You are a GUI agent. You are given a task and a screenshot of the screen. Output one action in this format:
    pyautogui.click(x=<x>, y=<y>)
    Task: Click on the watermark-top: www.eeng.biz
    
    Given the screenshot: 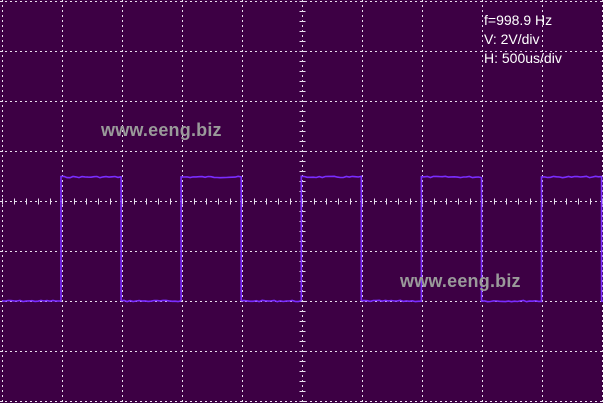 What is the action you would take?
    pyautogui.click(x=161, y=130)
    